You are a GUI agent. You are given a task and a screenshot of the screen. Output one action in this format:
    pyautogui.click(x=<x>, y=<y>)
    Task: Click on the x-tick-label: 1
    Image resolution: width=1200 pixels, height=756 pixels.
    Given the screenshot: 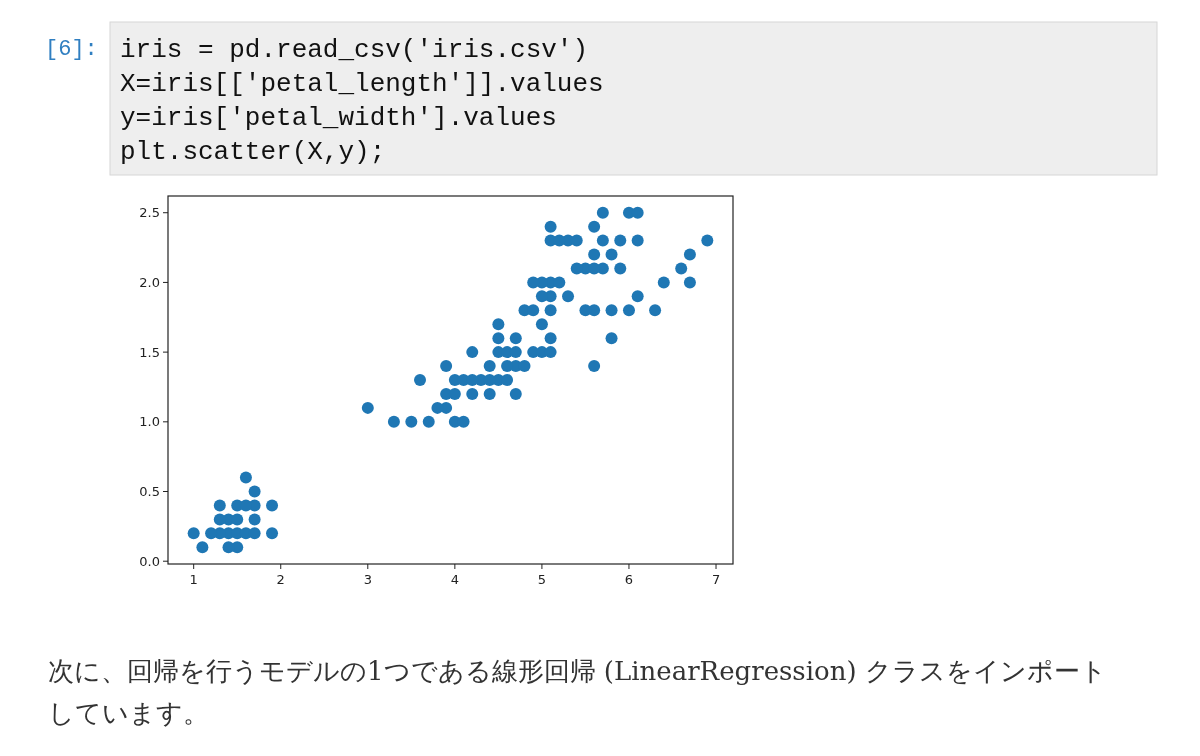 What is the action you would take?
    pyautogui.click(x=193, y=579)
    